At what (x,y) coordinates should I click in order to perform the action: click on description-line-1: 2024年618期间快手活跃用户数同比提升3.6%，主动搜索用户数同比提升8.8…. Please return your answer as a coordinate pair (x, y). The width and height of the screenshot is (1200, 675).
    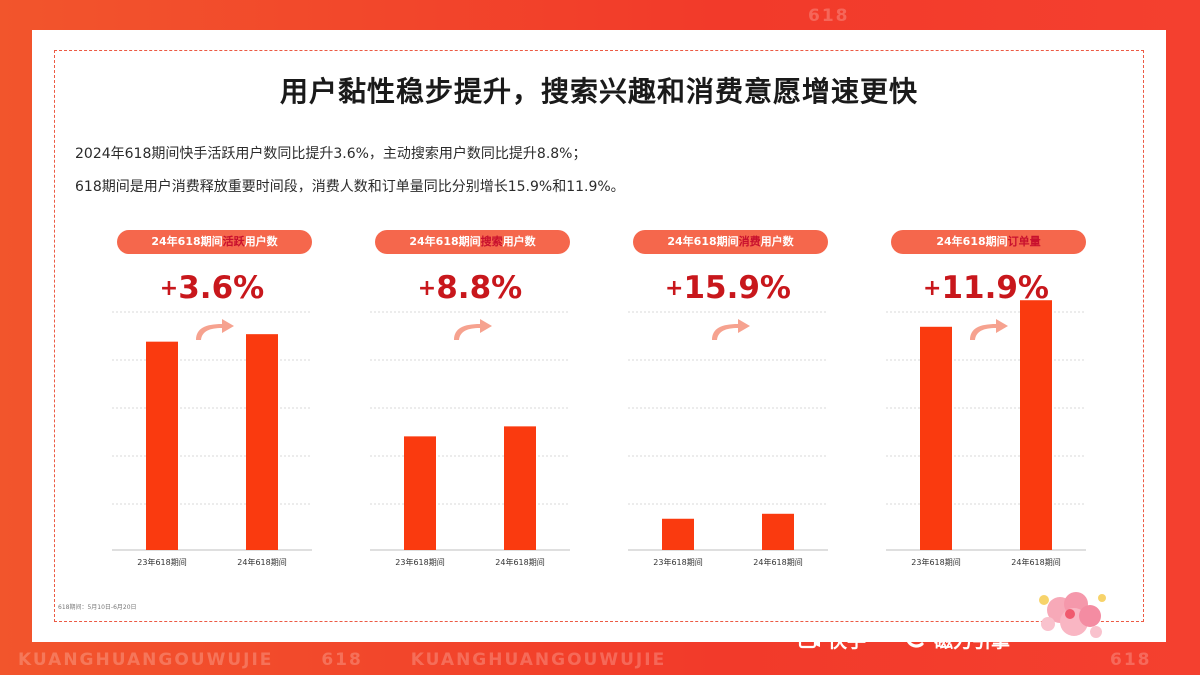
    Looking at the image, I should click on (331, 154).